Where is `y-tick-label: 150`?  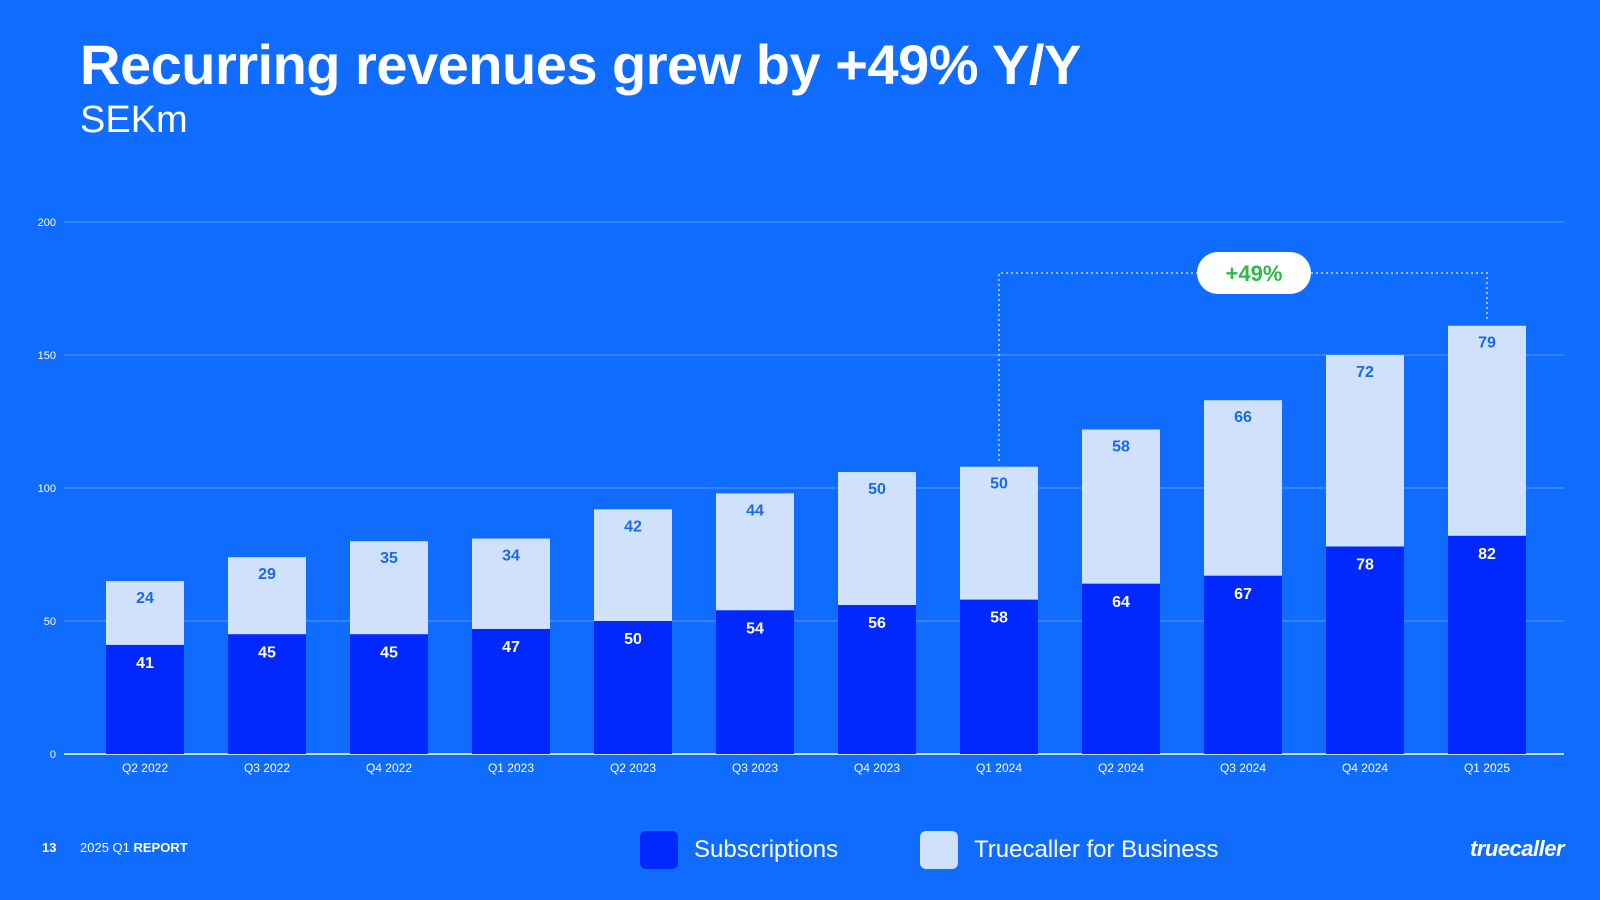
y-tick-label: 150 is located at coordinates (47, 356).